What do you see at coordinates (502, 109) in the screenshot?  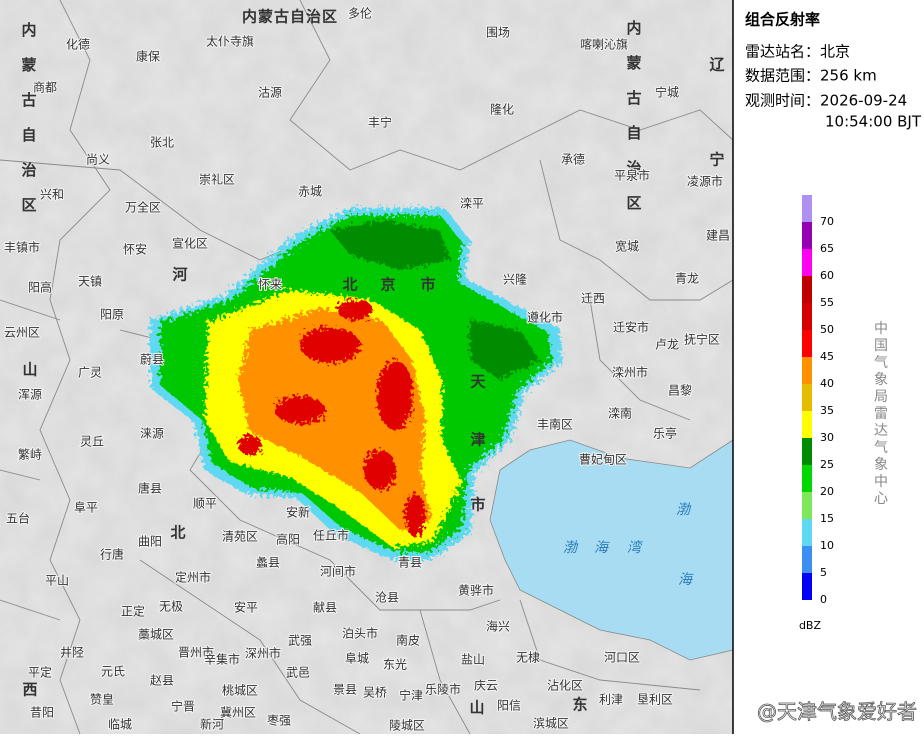 I see `place-label: 隆化` at bounding box center [502, 109].